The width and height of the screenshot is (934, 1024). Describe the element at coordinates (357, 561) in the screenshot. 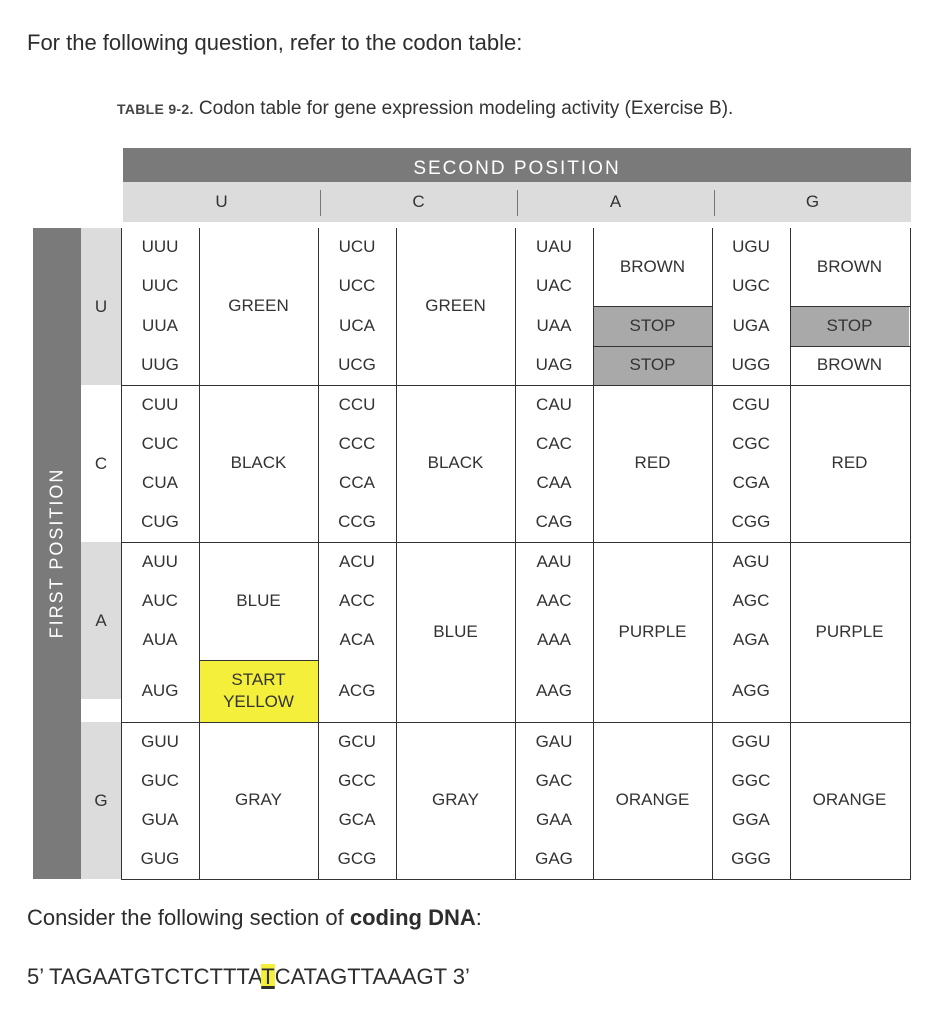

I see `codon-cell: ACU` at that location.